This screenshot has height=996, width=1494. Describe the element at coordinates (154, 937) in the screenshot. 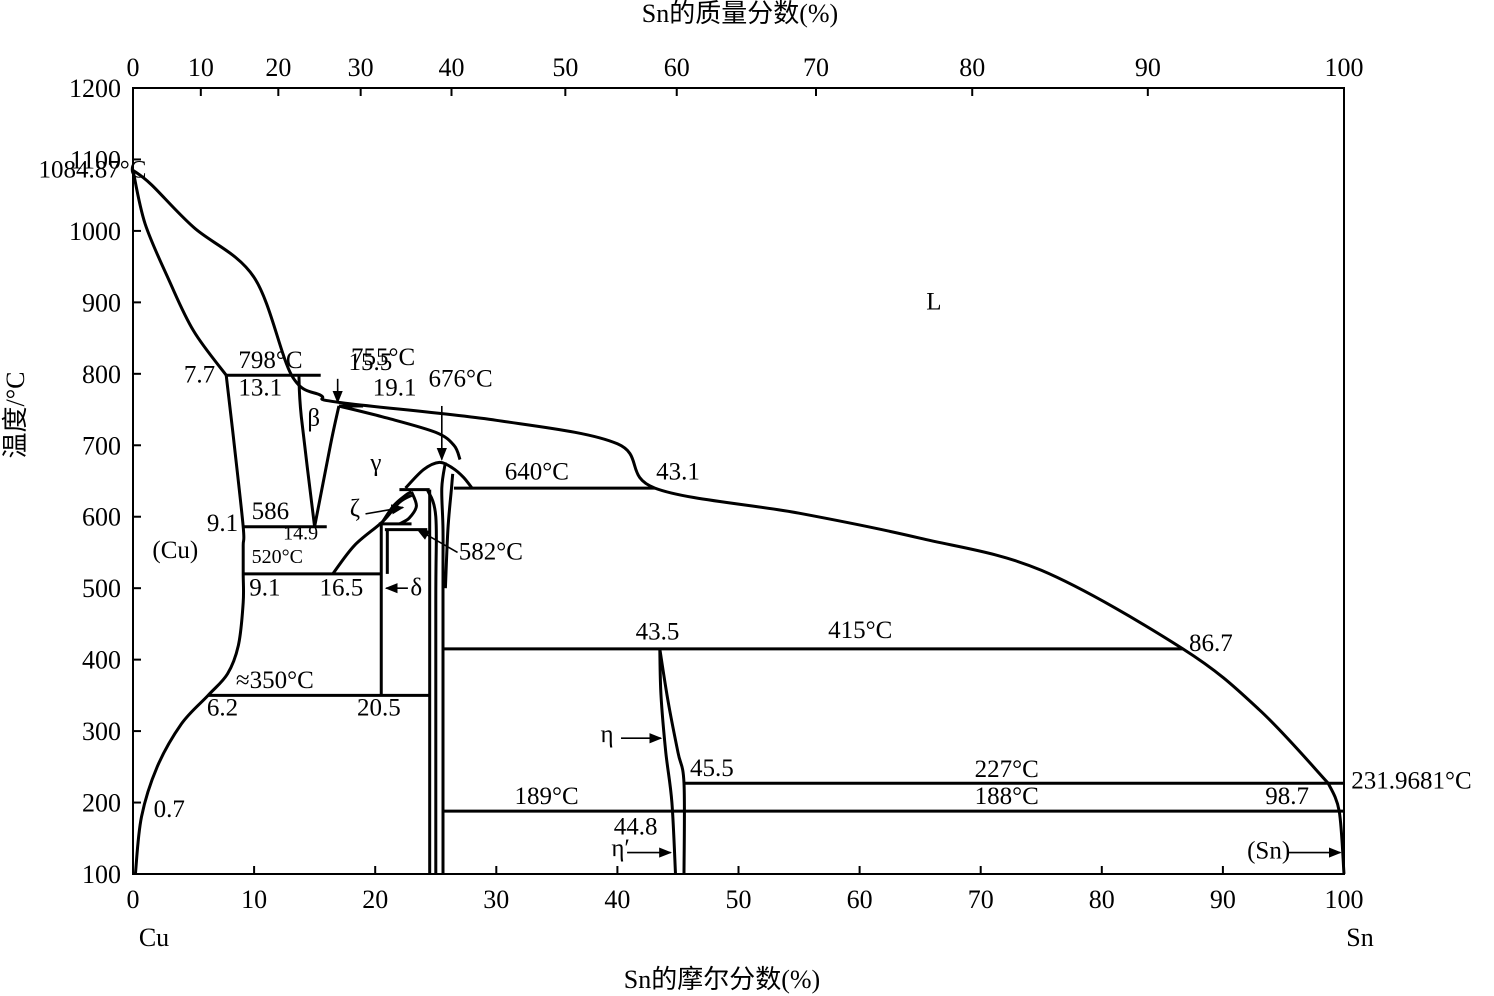

I see `left-end-label: Cu` at that location.